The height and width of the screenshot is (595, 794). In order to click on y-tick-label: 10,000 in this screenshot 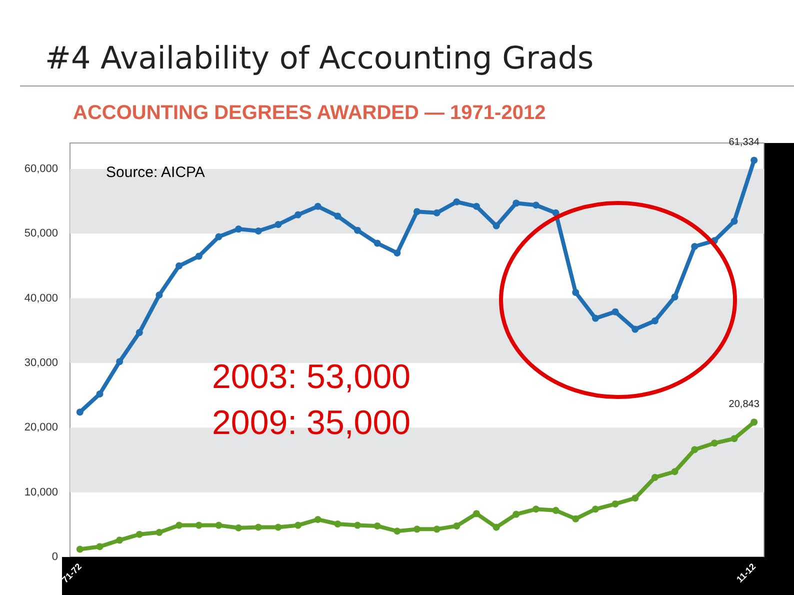, I will do `click(41, 492)`.